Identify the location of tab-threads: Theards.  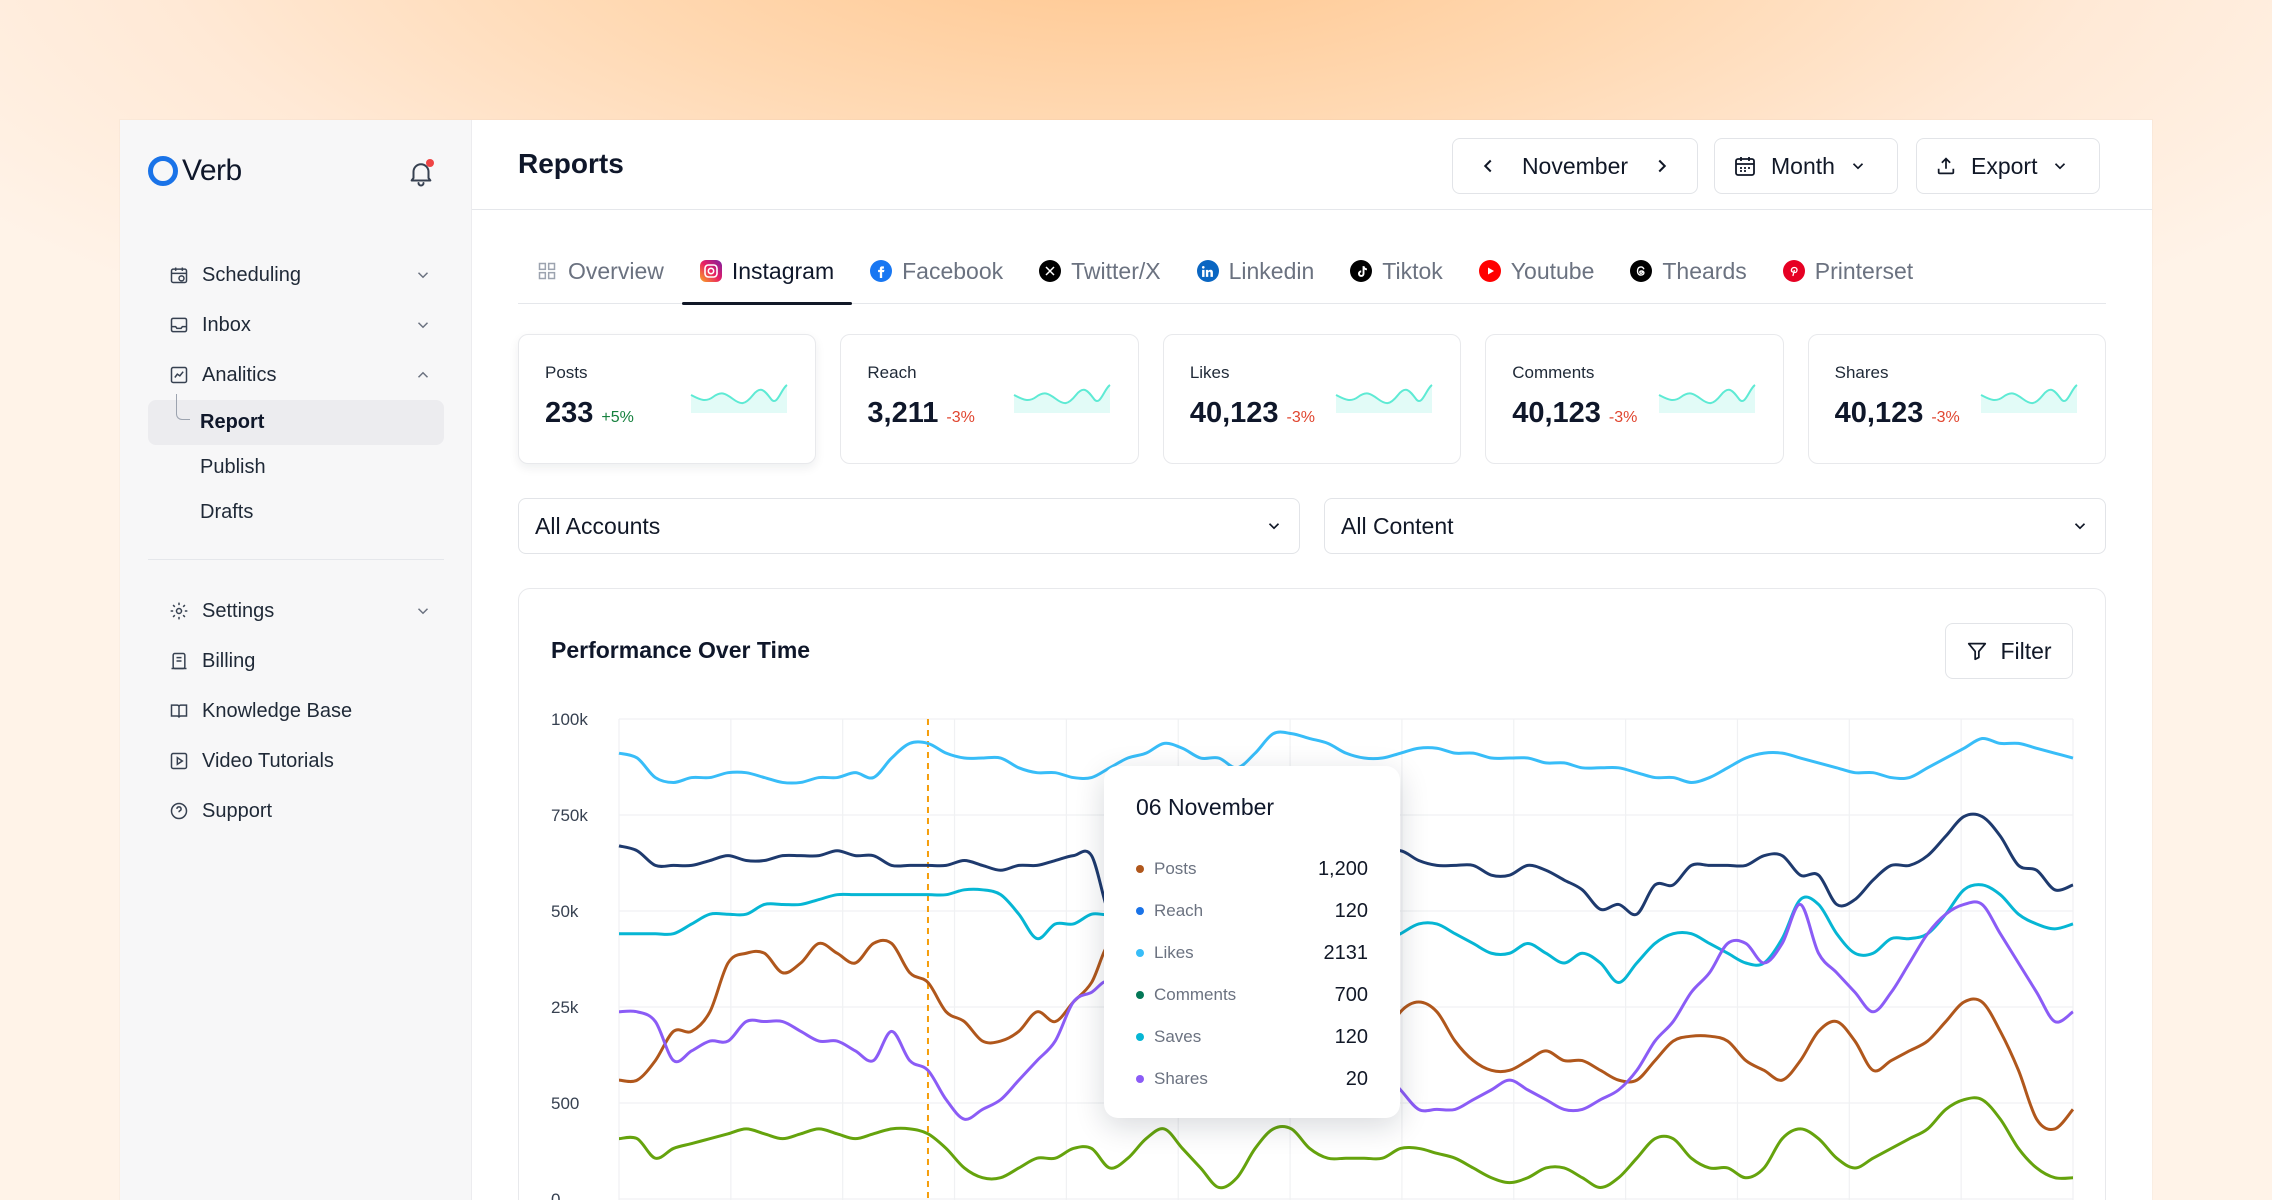
(1688, 271).